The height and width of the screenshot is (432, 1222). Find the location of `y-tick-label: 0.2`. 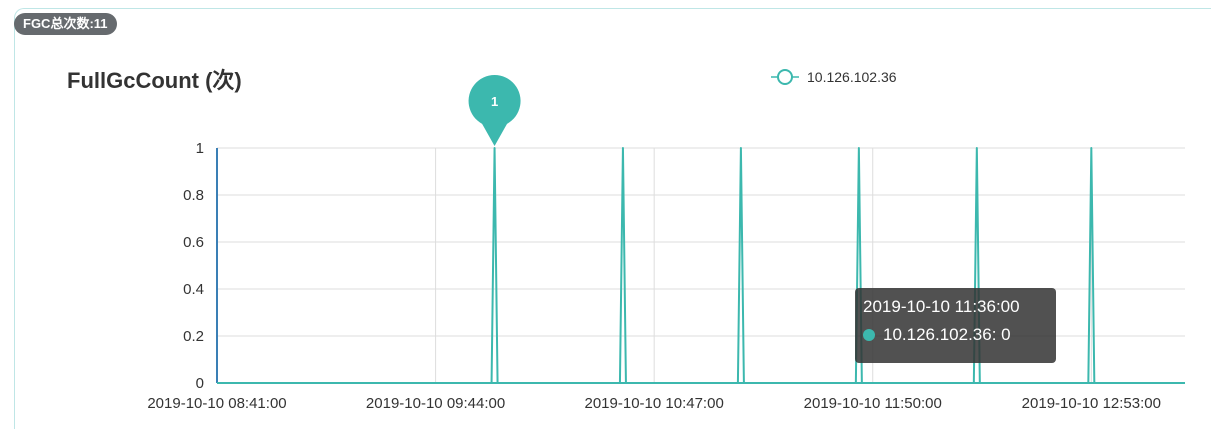

y-tick-label: 0.2 is located at coordinates (193, 336).